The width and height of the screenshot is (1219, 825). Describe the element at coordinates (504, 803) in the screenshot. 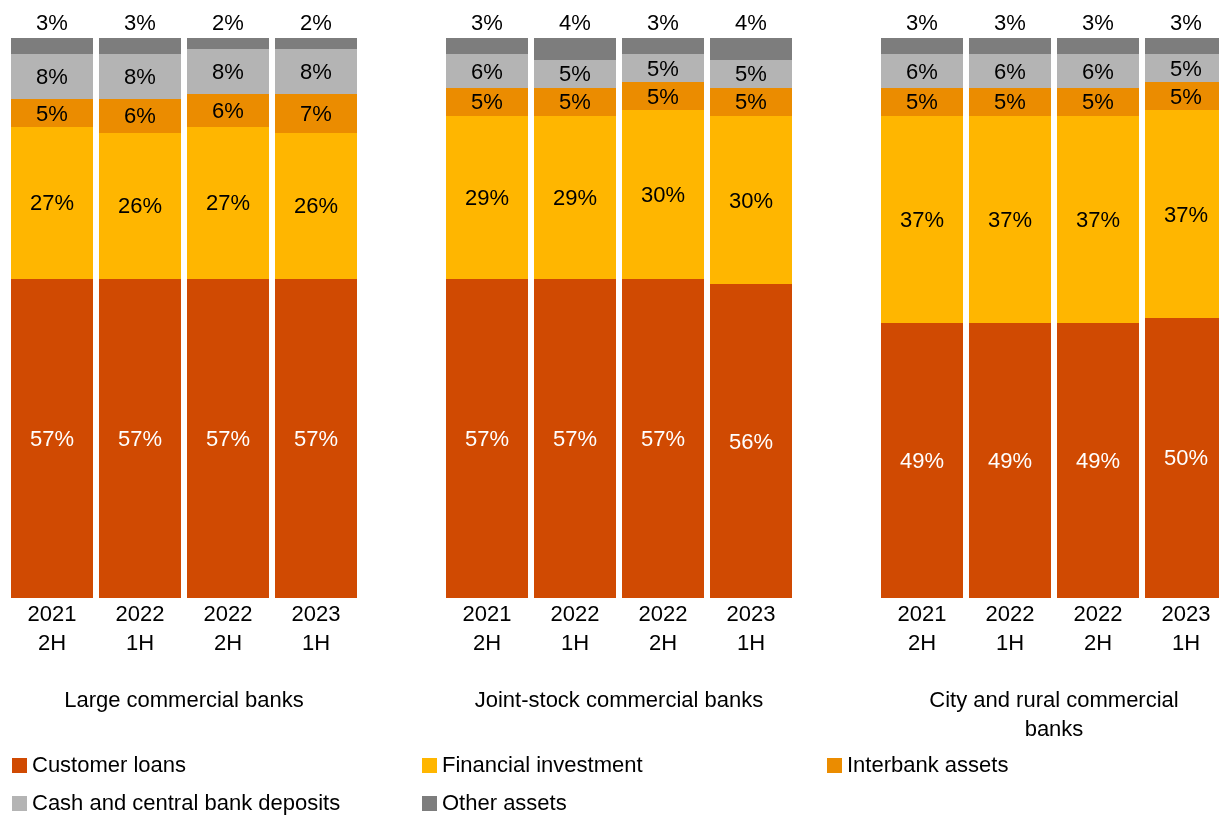

I see `legend-label: Other assets` at that location.